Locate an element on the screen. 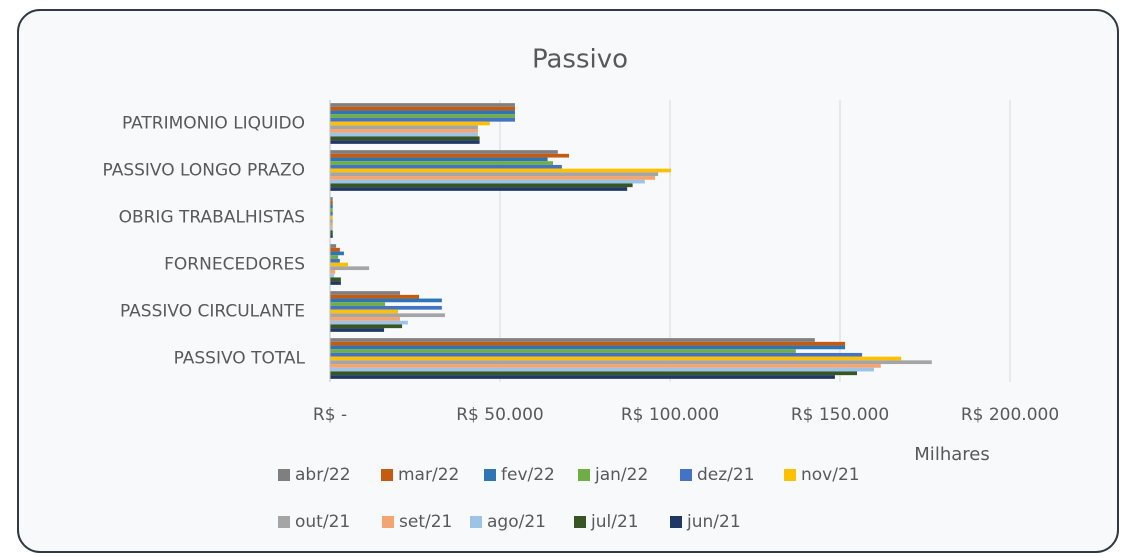  x-tick-label: R$ 50.000 is located at coordinates (500, 415).